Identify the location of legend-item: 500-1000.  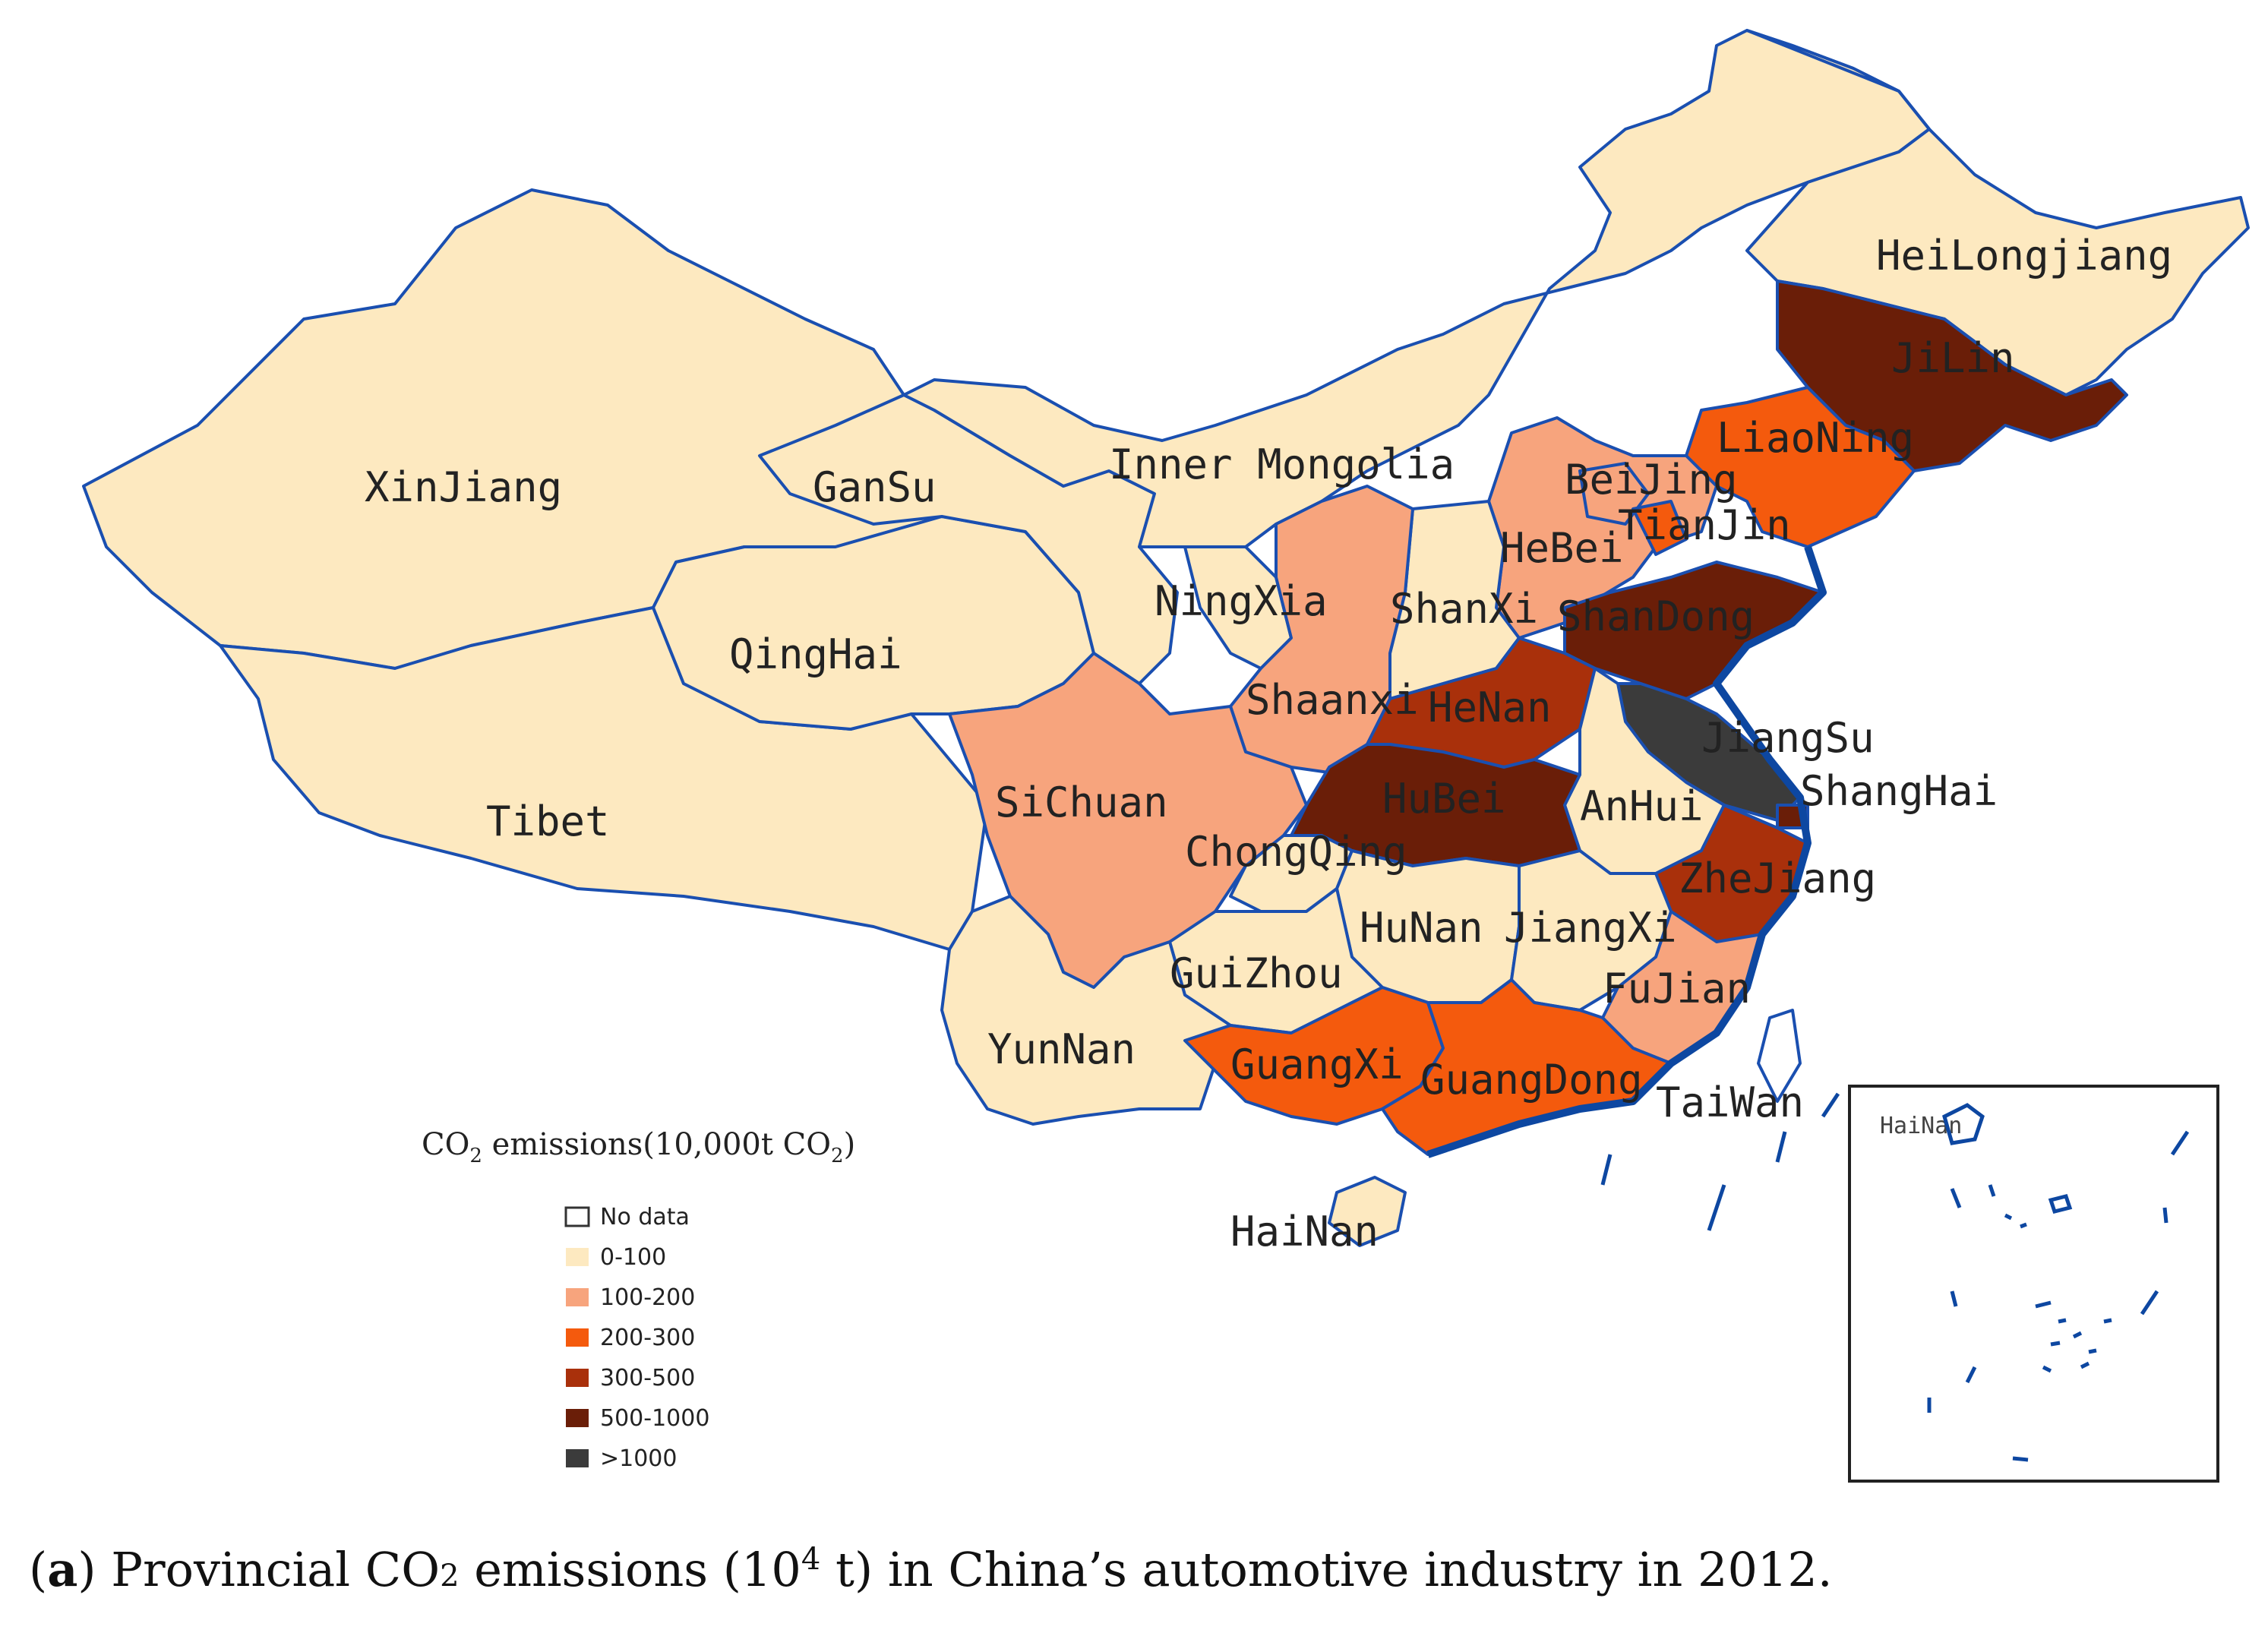
(637, 1418).